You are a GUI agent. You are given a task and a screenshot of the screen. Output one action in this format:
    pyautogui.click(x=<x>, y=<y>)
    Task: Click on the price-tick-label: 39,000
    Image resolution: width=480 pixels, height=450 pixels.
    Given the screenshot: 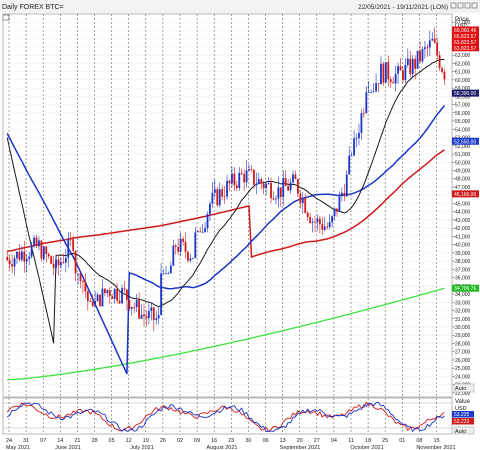 What is the action you would take?
    pyautogui.click(x=463, y=254)
    